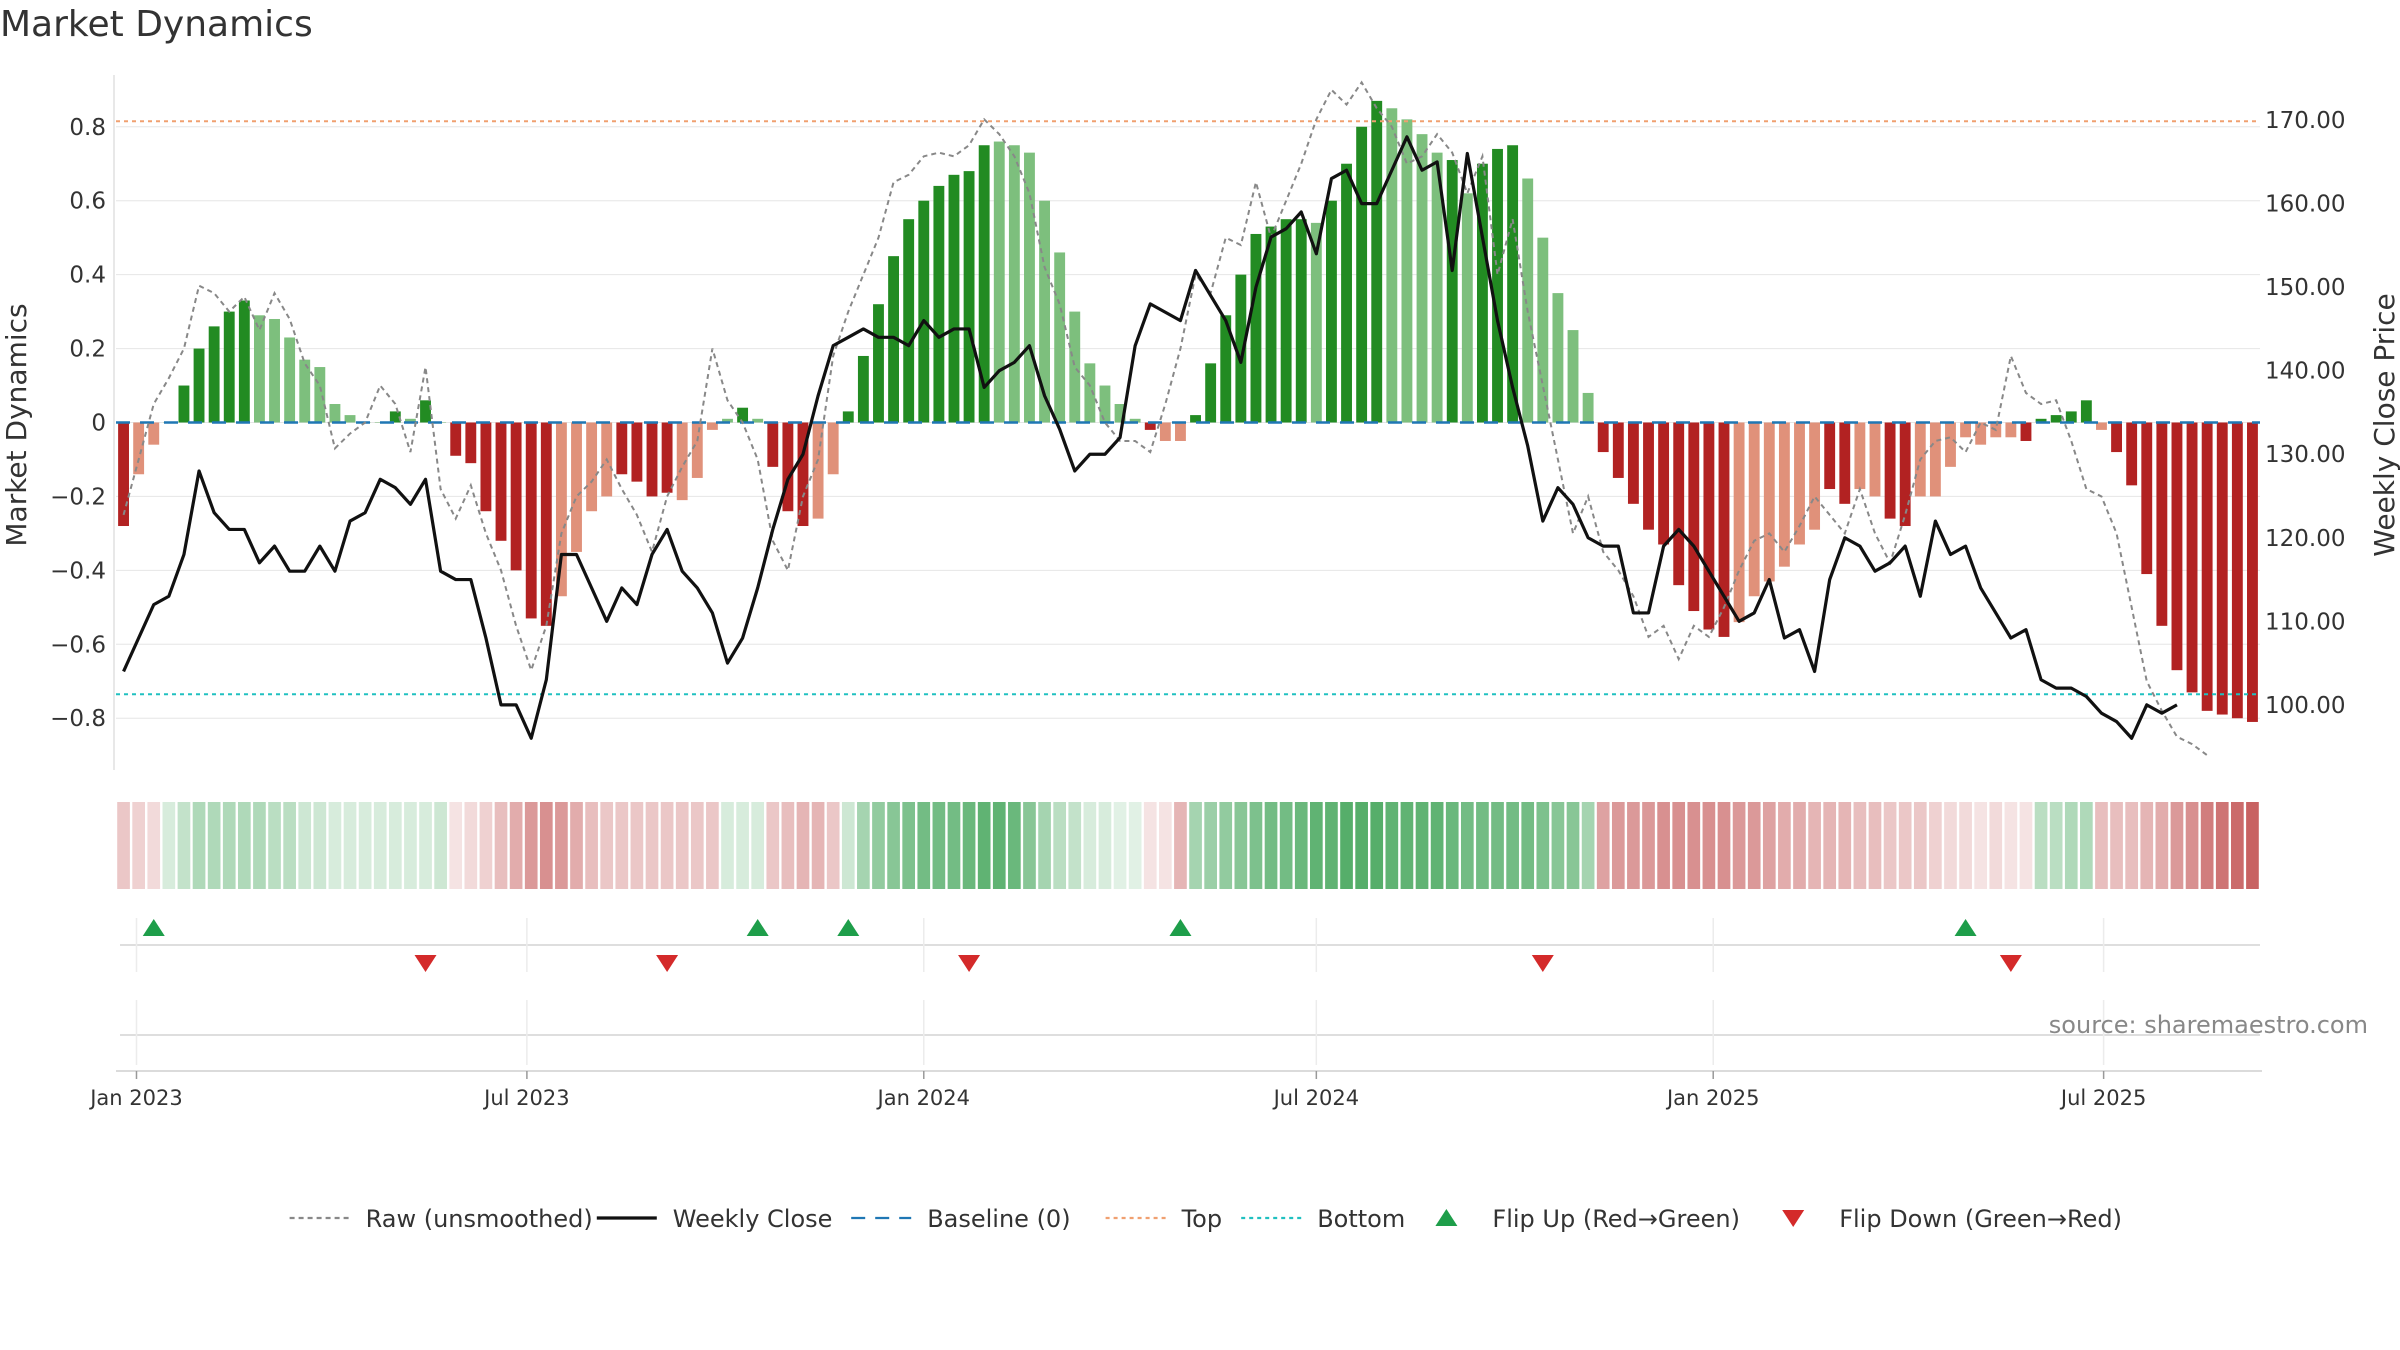 The height and width of the screenshot is (1350, 2400). I want to click on legend-label: Raw (unsmoothed), so click(479, 1219).